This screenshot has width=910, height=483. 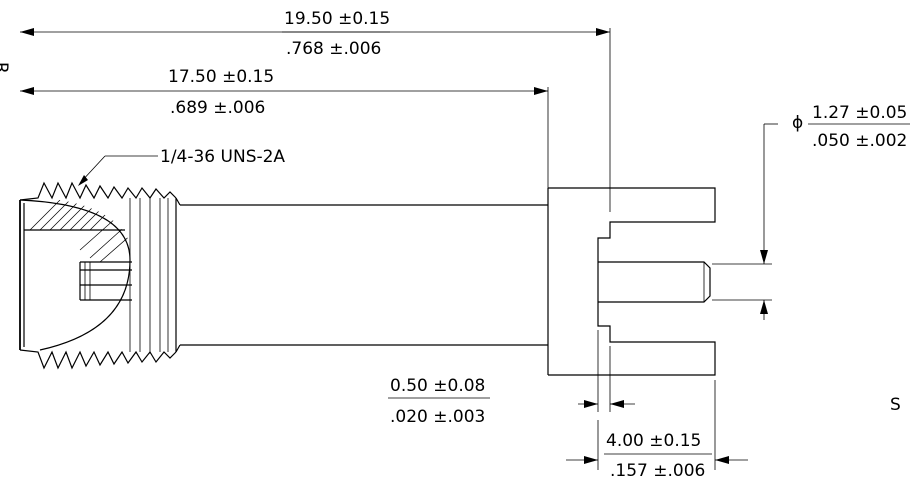 What do you see at coordinates (859, 113) in the screenshot?
I see `pin-diameter-metric: 1.27 ±0.05` at bounding box center [859, 113].